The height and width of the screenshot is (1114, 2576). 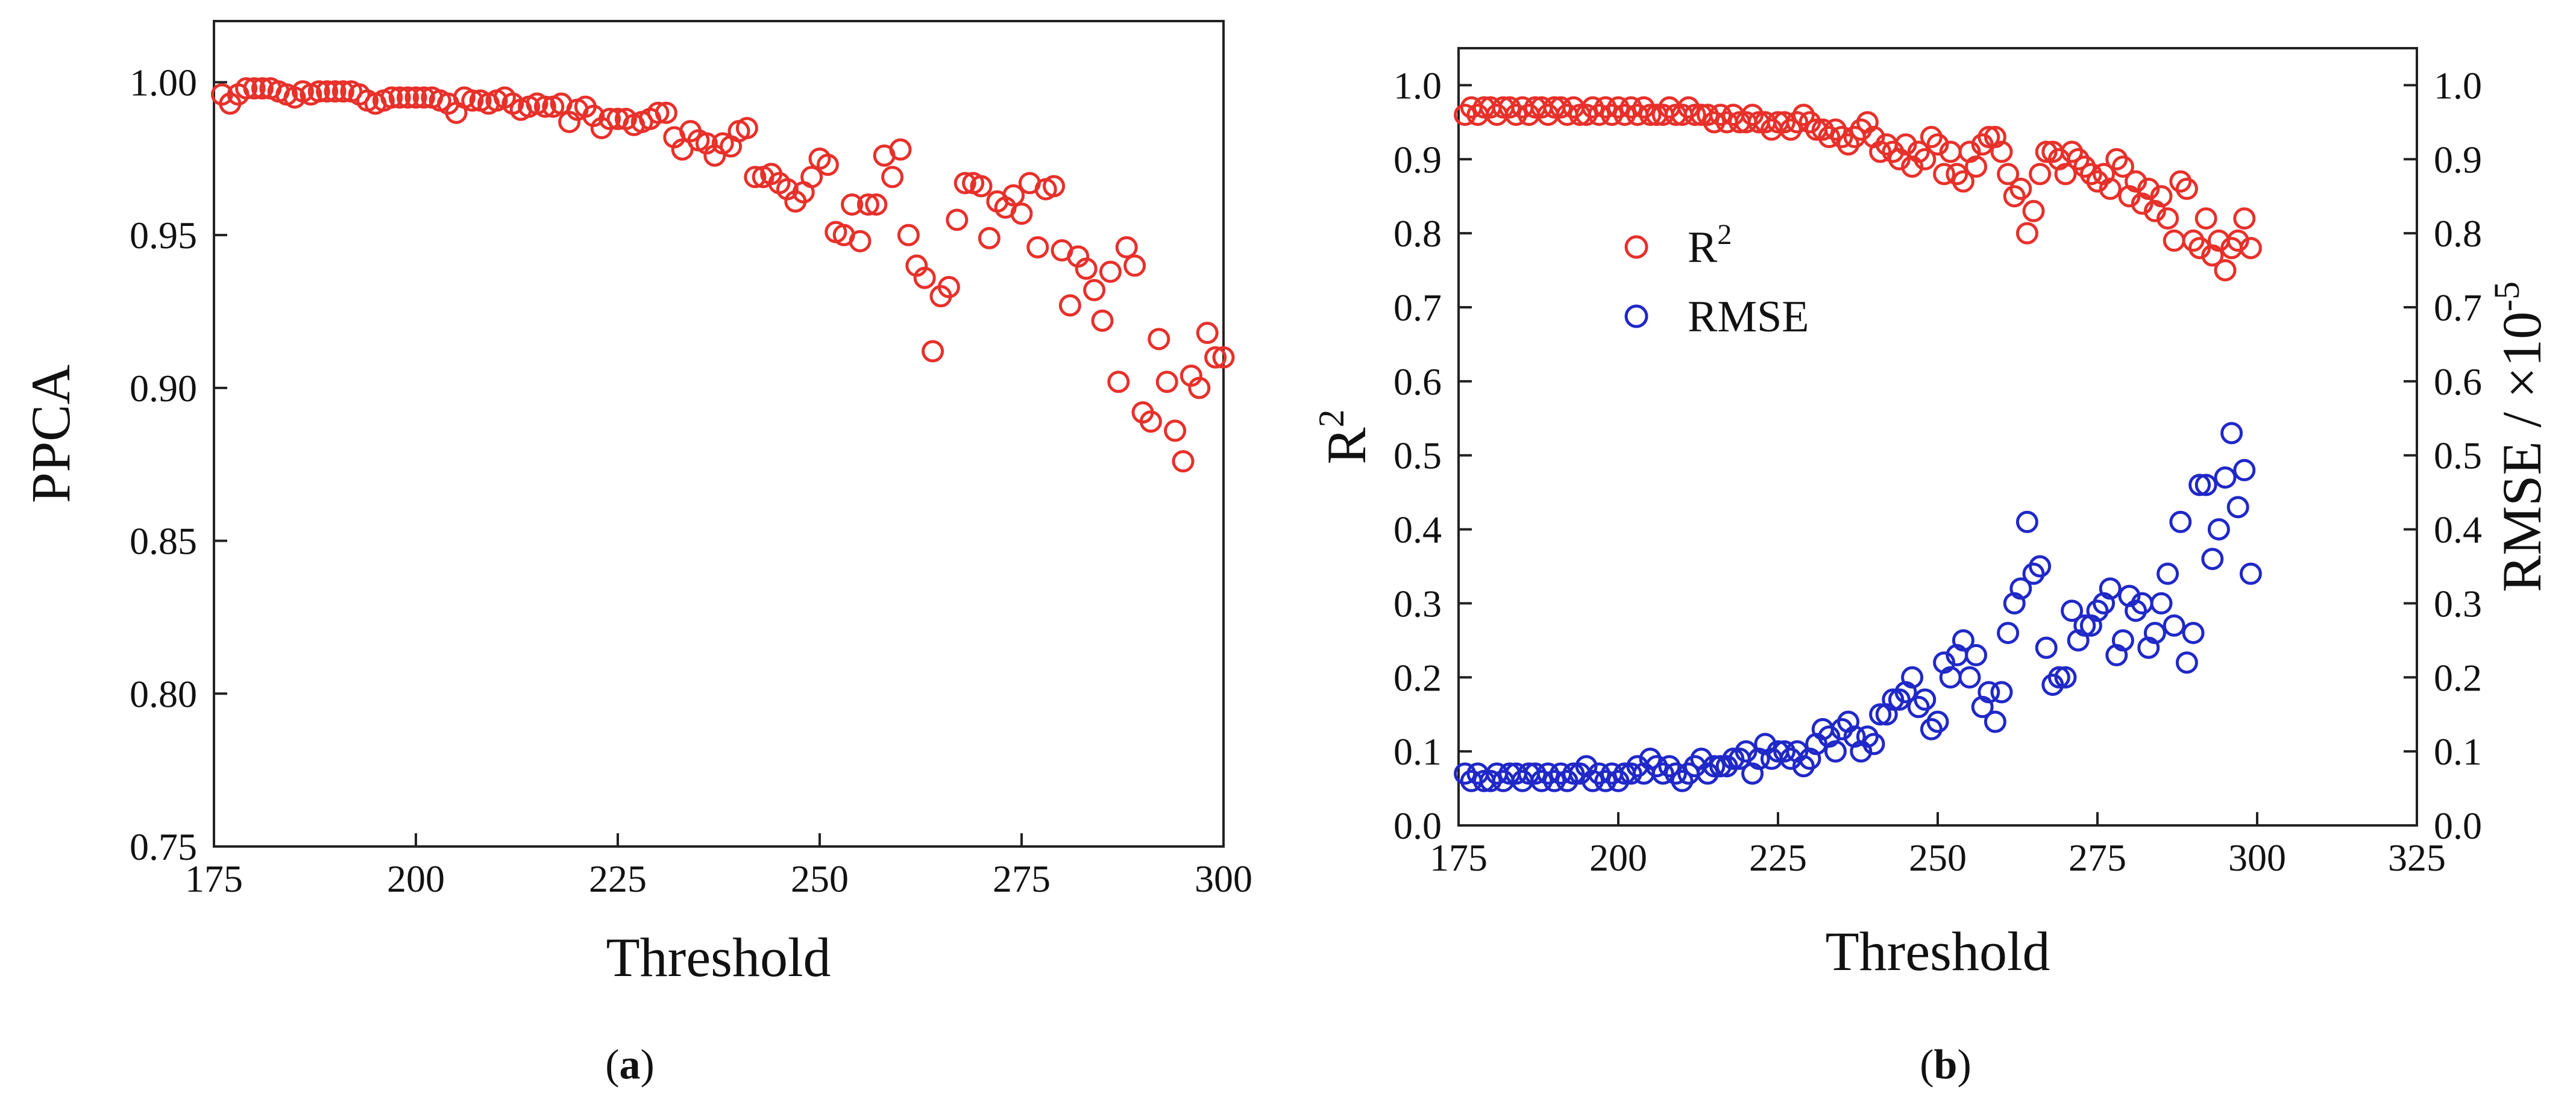 What do you see at coordinates (718, 957) in the screenshot?
I see `panel-a-x-axis-title: Threshold` at bounding box center [718, 957].